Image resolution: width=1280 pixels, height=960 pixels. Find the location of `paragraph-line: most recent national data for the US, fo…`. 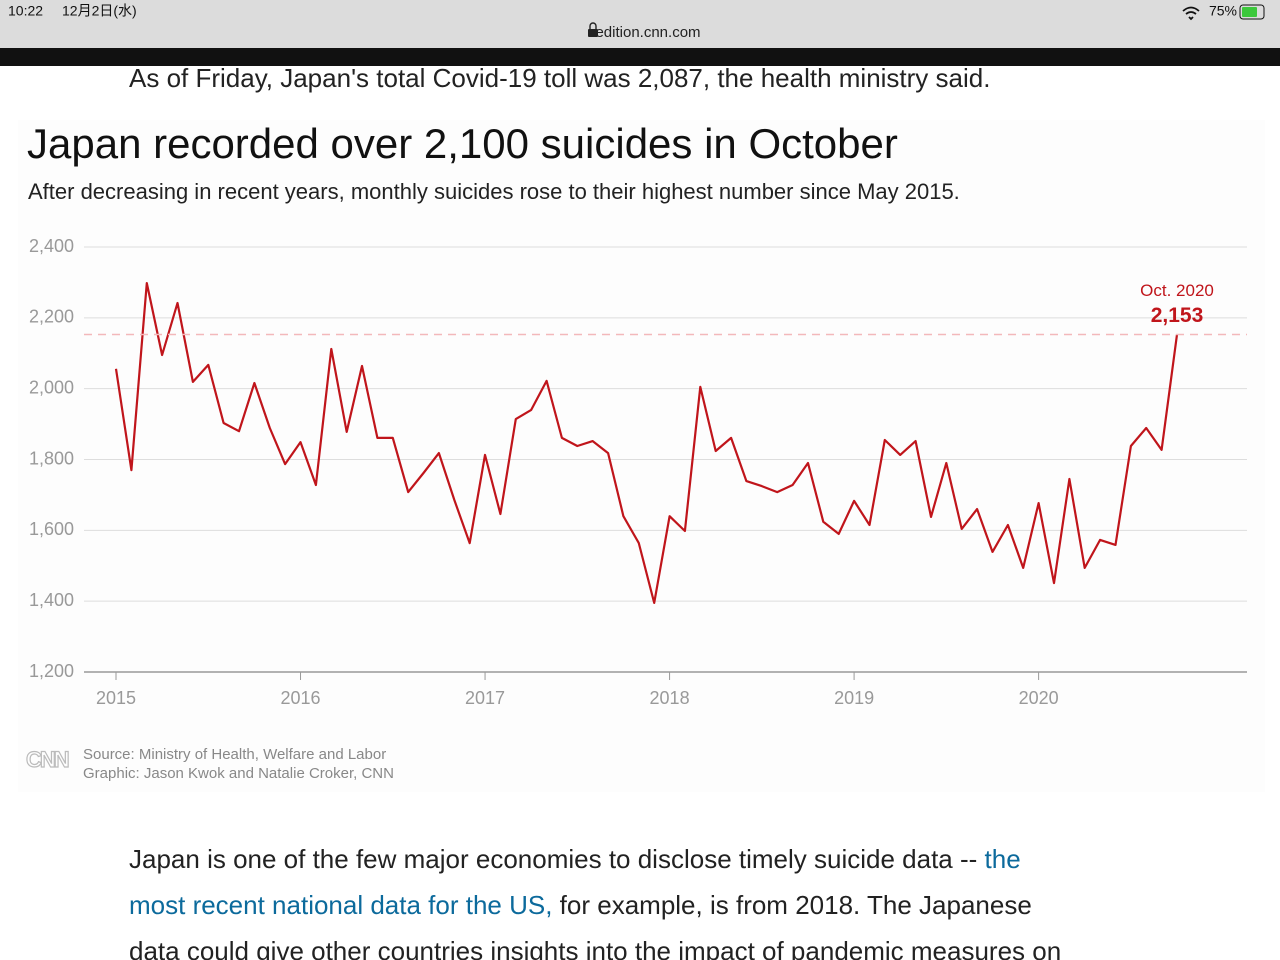

paragraph-line: most recent national data for the US, fo… is located at coordinates (580, 905).